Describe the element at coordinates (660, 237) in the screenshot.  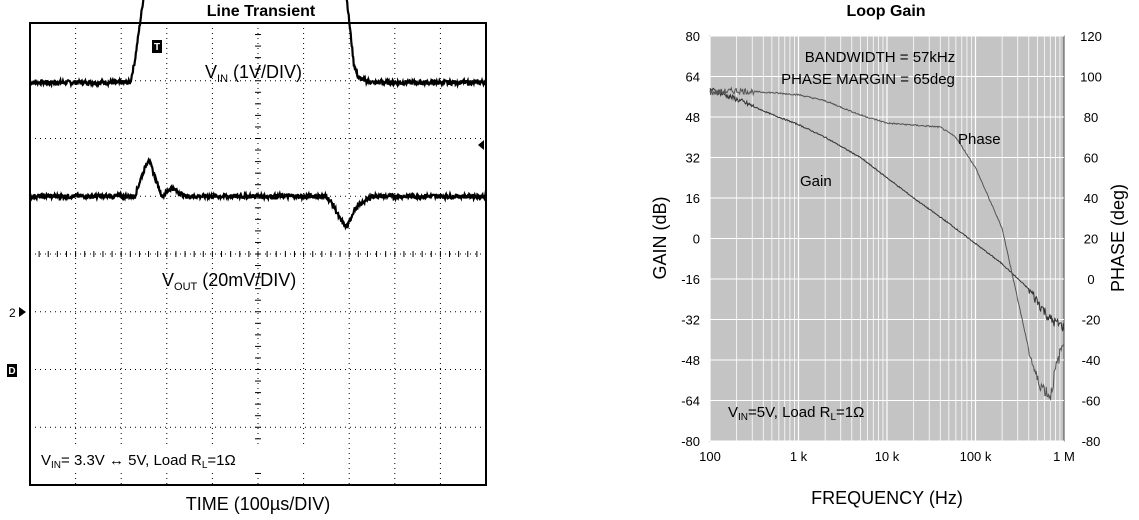
I see `y-axis-title: GAIN (dB)` at that location.